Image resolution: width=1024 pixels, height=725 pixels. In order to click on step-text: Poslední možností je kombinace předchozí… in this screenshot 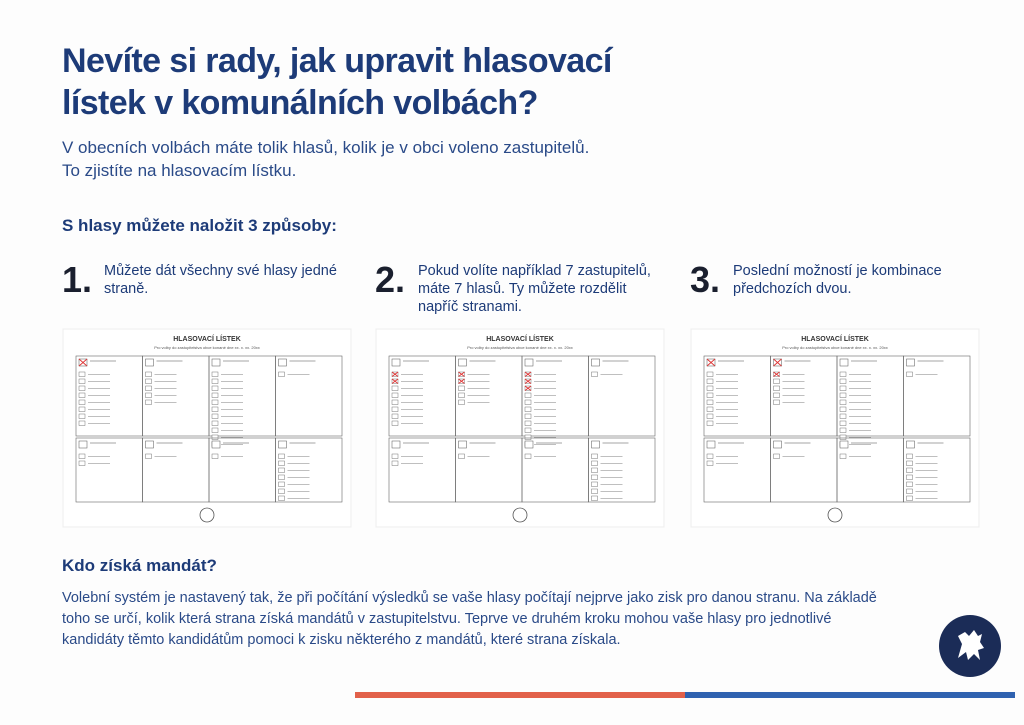, I will do `click(837, 280)`.